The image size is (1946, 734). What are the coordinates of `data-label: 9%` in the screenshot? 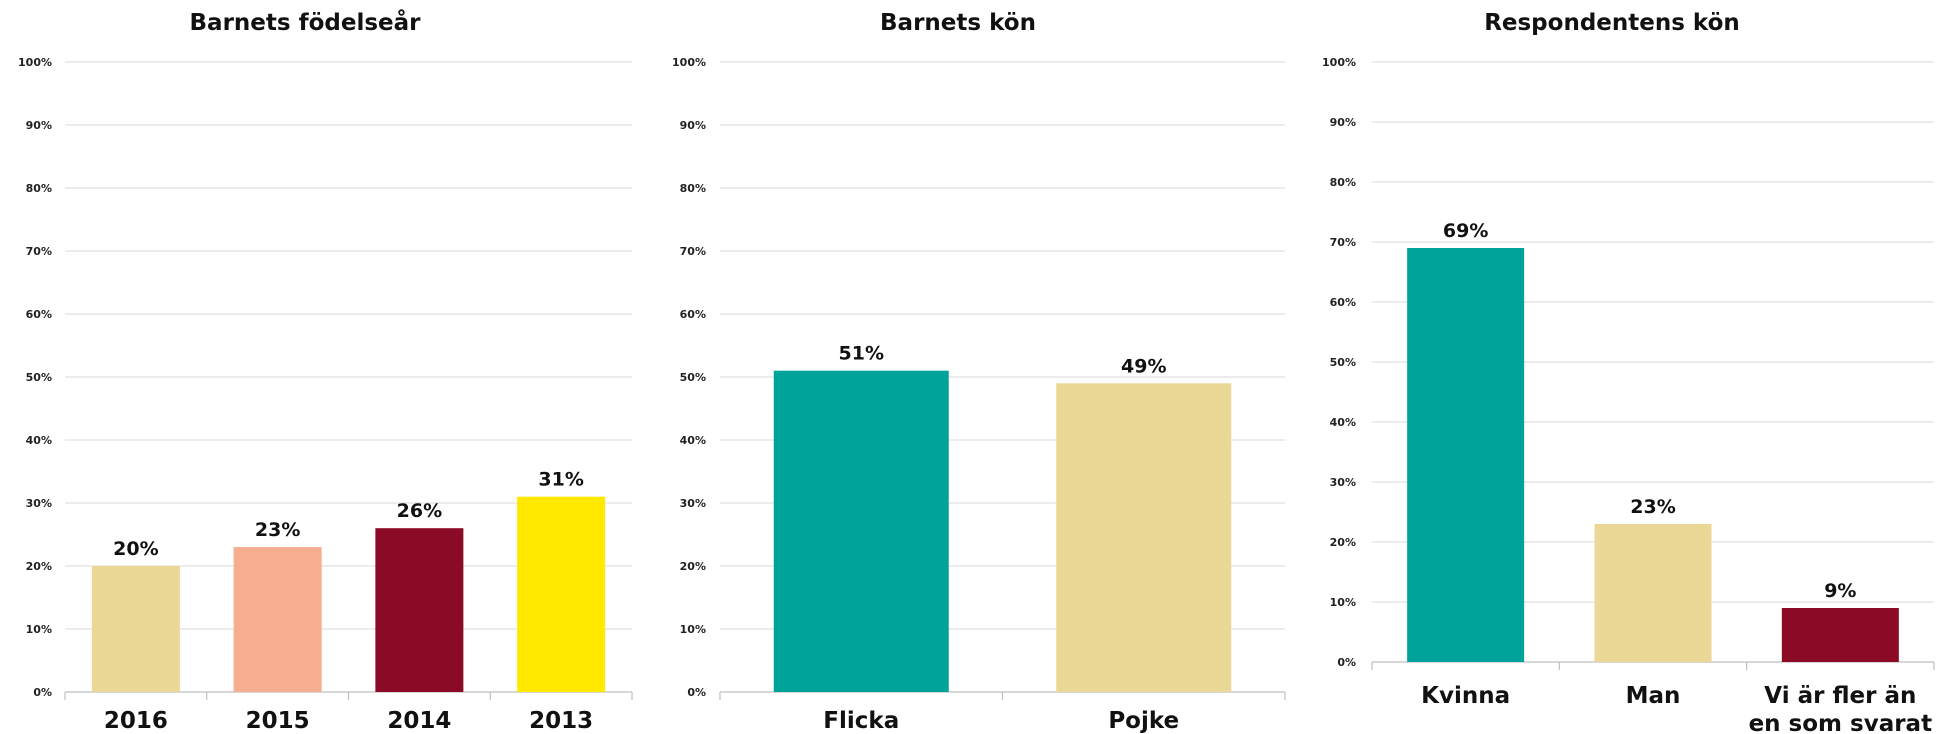 It's located at (1840, 591).